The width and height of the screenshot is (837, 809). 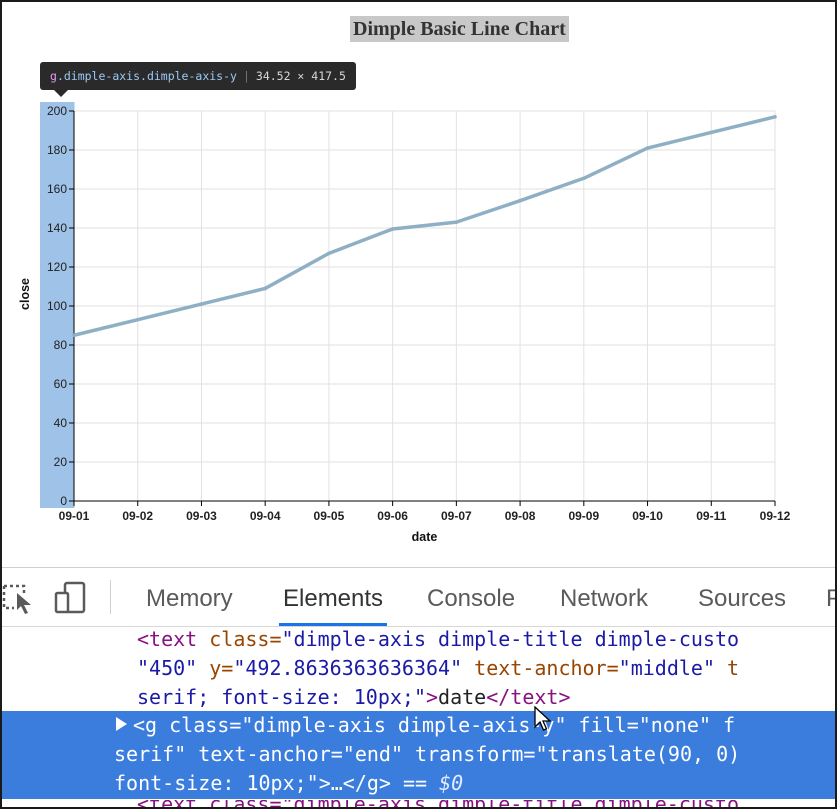 What do you see at coordinates (151, 725) in the screenshot?
I see `code-token: <g` at bounding box center [151, 725].